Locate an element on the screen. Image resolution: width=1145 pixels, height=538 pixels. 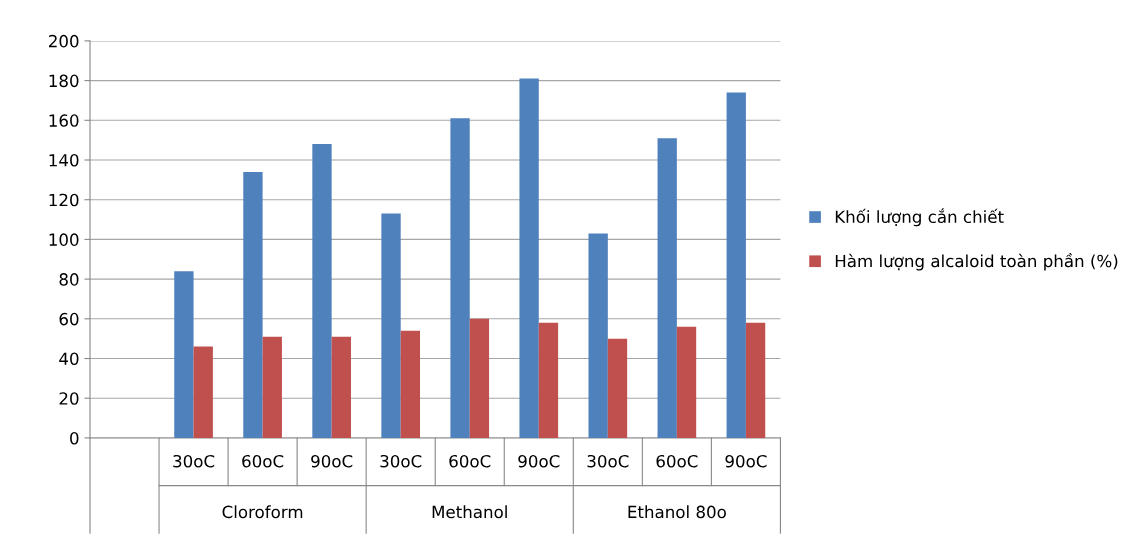
y-tick-label: 0 is located at coordinates (74, 438).